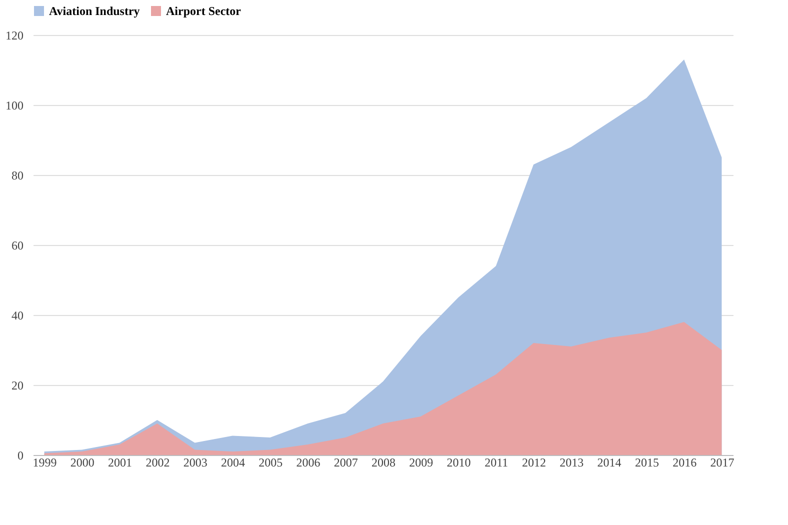 The height and width of the screenshot is (525, 788). I want to click on y-tick-label: 120, so click(15, 35).